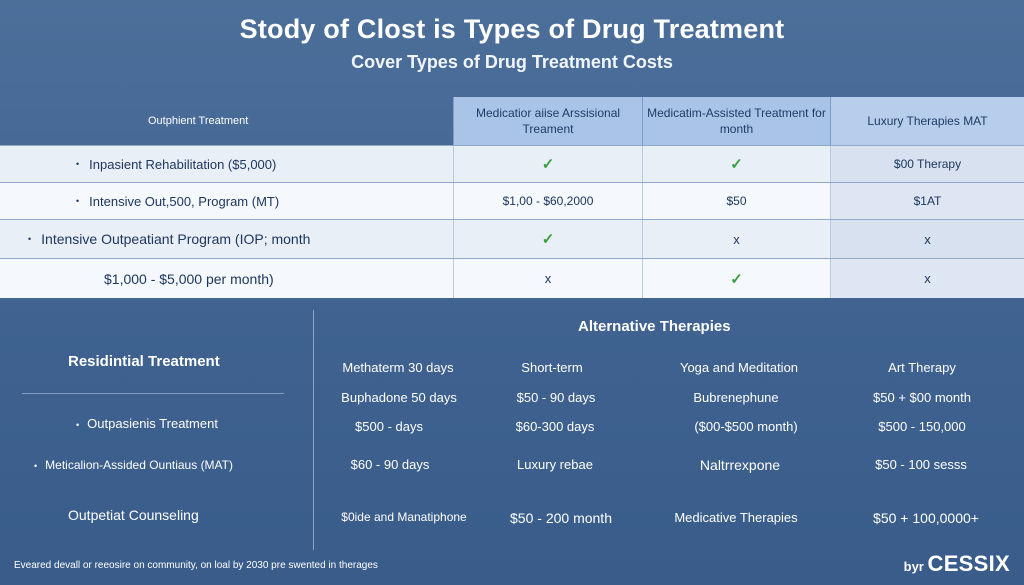  What do you see at coordinates (389, 426) in the screenshot?
I see `grid-cell: $500 - days` at bounding box center [389, 426].